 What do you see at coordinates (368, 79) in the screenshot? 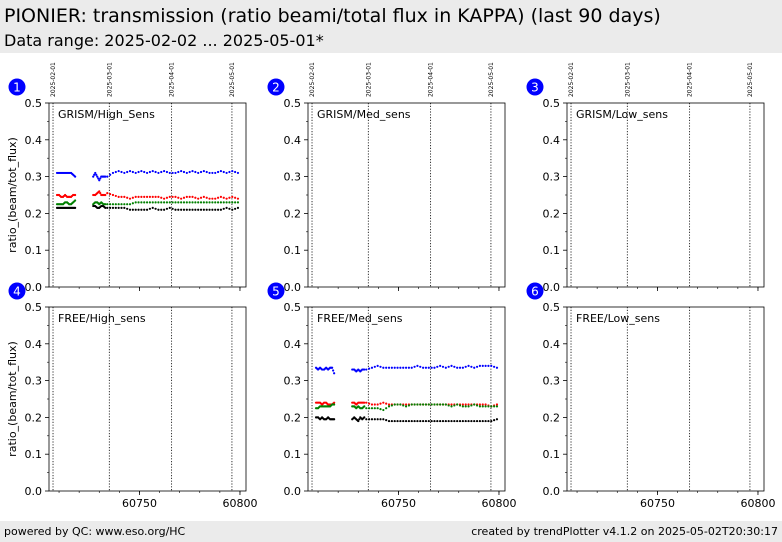
I see `panel-2-date-label: 2025-03-01` at bounding box center [368, 79].